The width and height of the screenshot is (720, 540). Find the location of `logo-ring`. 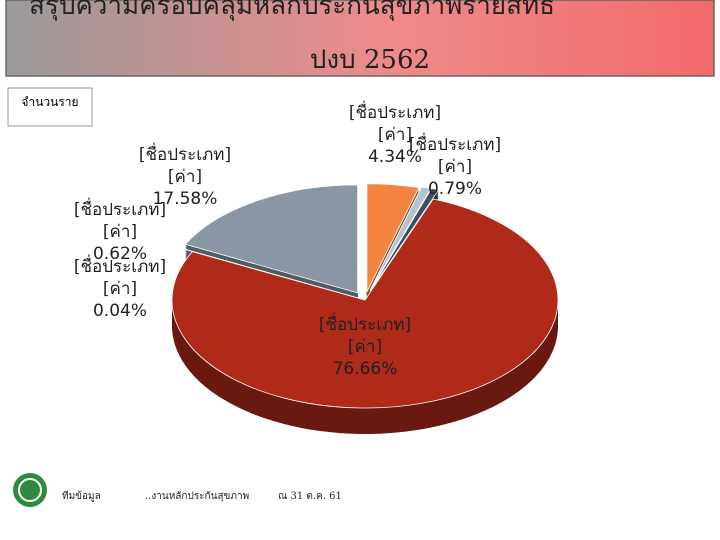

logo-ring is located at coordinates (30, 490).